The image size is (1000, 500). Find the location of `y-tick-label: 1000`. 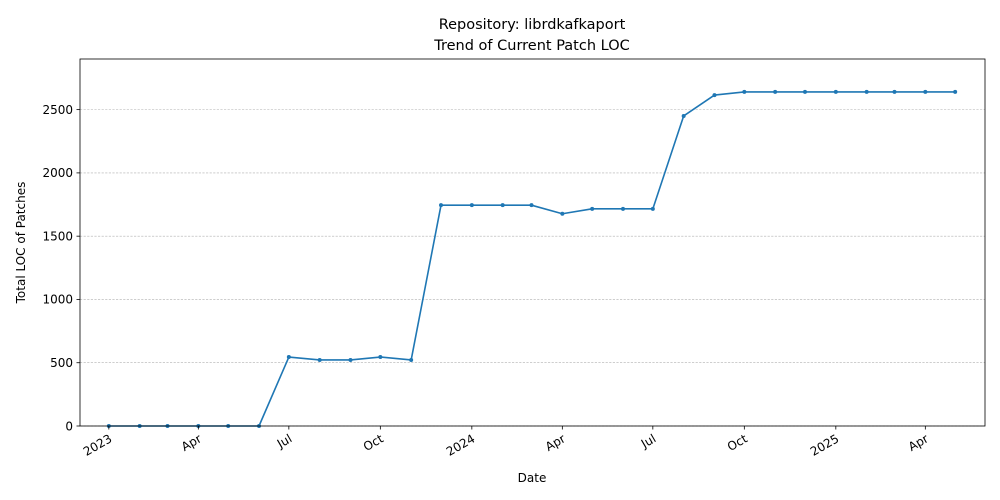

y-tick-label: 1000 is located at coordinates (57, 300).